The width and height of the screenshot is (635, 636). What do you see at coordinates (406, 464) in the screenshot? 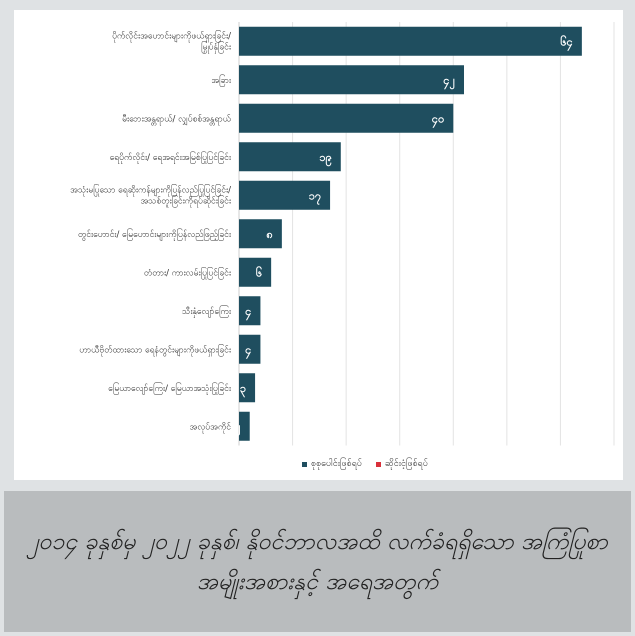
I see `legend-label-pending: ဆိုင်းငံ့ဖြစ်ရပ်` at bounding box center [406, 464].